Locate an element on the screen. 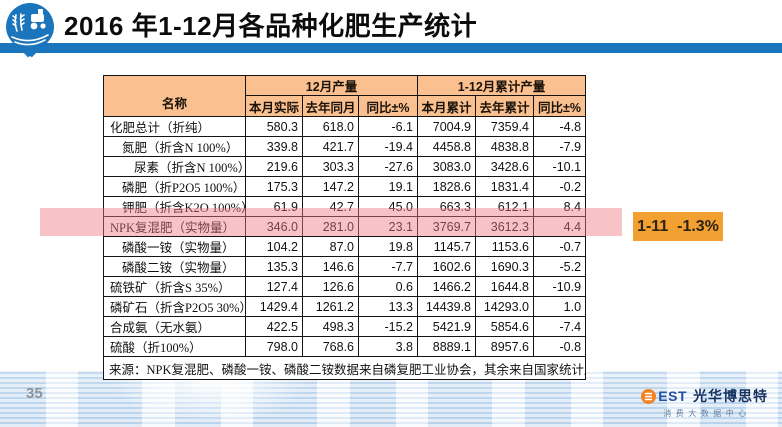  col-header-last-year-cumulative: 去年累计 is located at coordinates (504, 106).